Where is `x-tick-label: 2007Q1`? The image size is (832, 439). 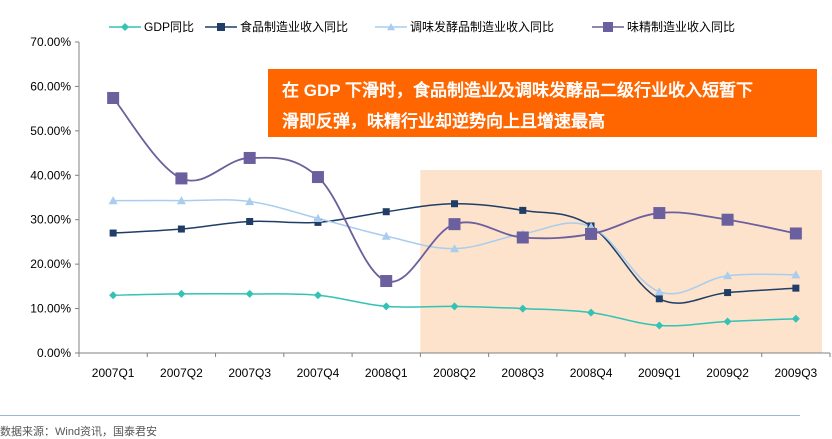
x-tick-label: 2007Q1 is located at coordinates (113, 373).